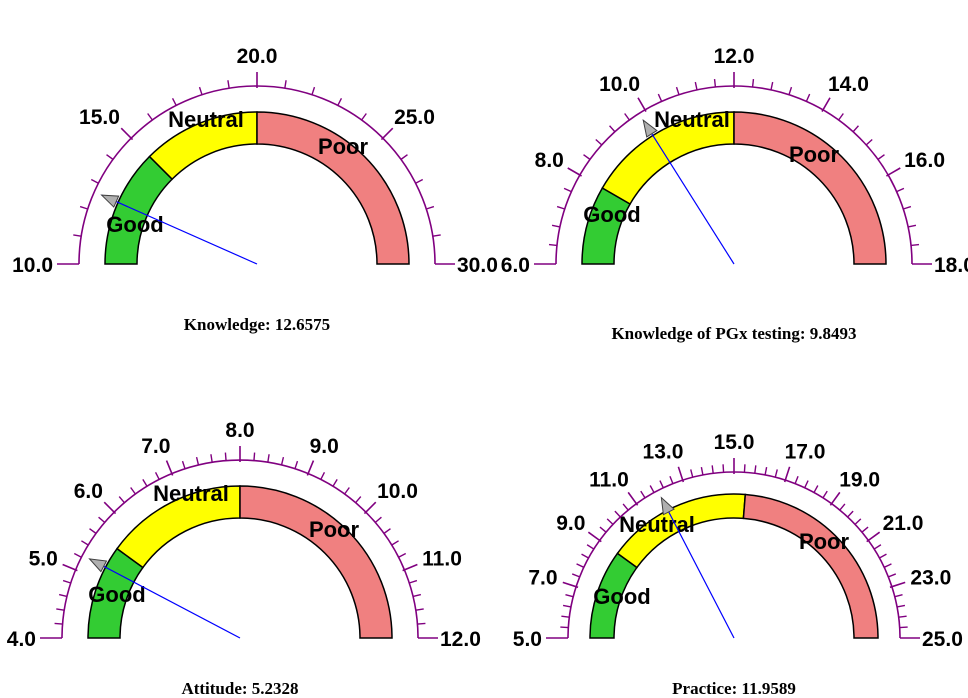  What do you see at coordinates (139, 210) in the screenshot?
I see `band-good` at bounding box center [139, 210].